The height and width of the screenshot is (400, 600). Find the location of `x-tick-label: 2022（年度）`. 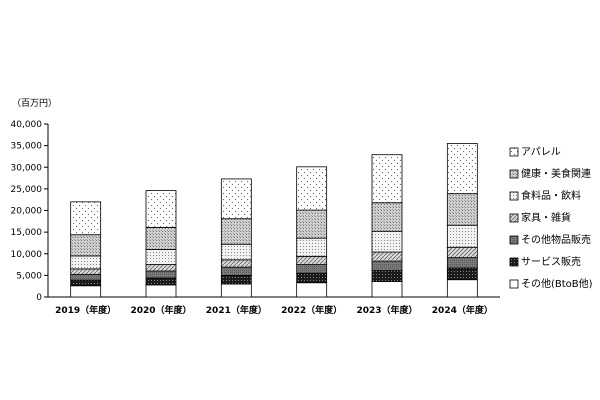

x-tick-label: 2022（年度） is located at coordinates (311, 310).